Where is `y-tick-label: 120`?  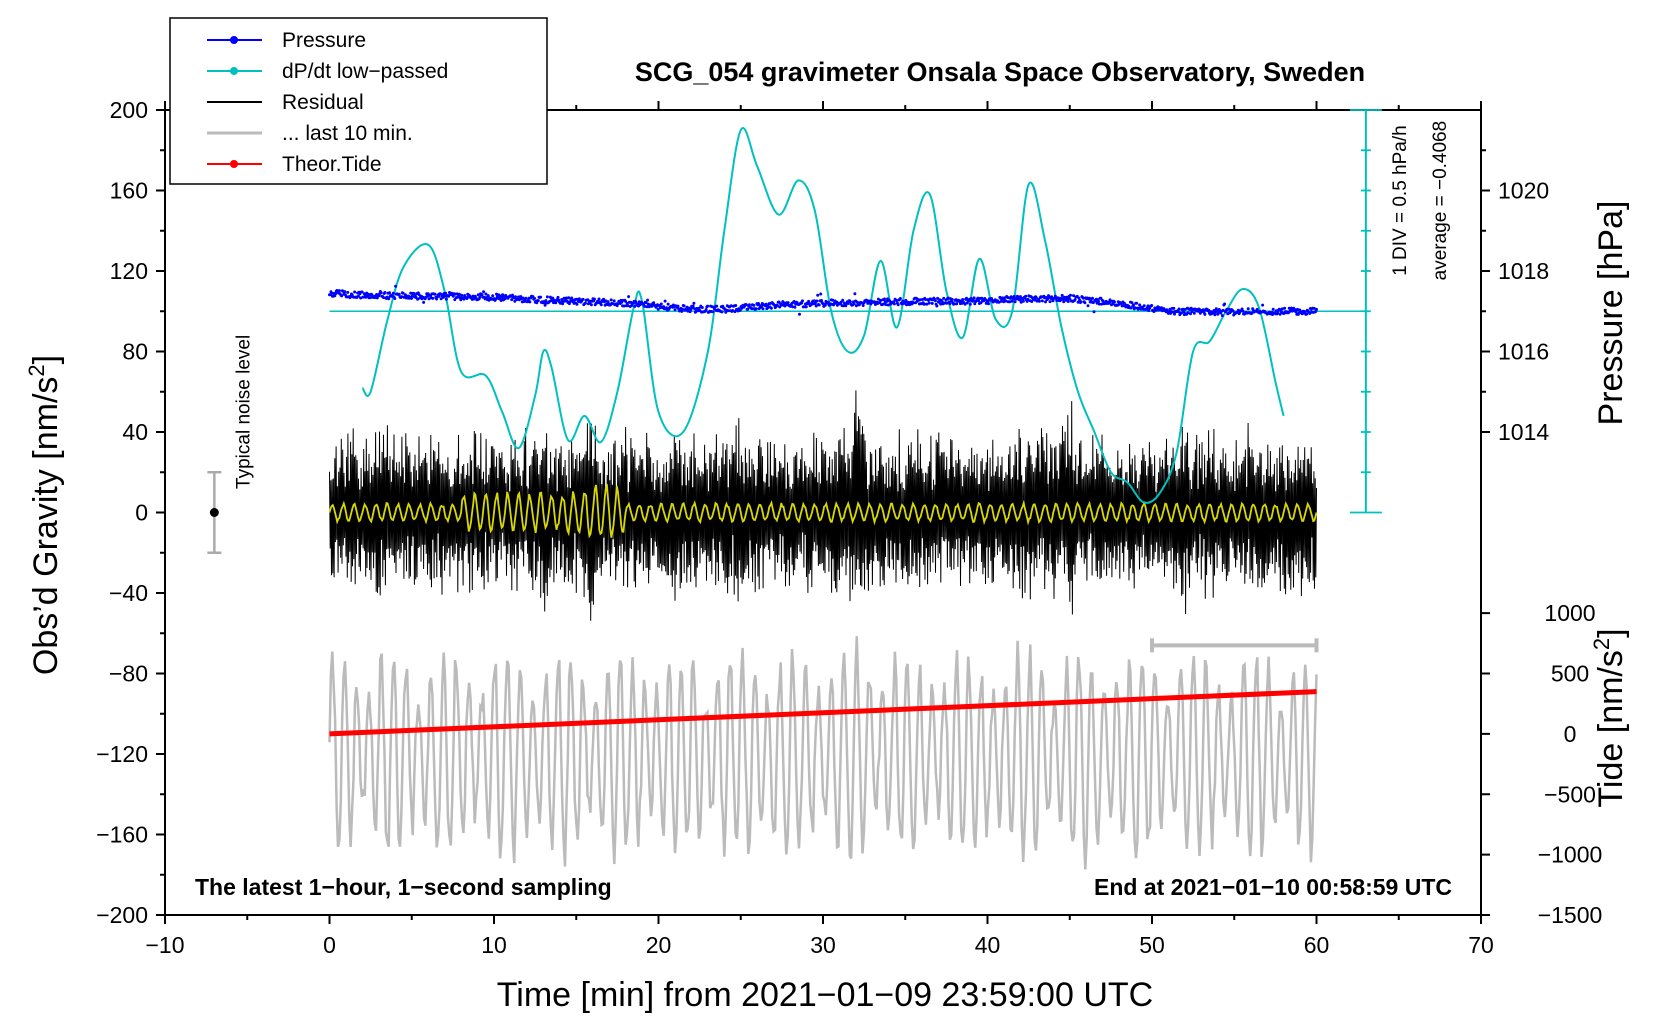 y-tick-label: 120 is located at coordinates (129, 271).